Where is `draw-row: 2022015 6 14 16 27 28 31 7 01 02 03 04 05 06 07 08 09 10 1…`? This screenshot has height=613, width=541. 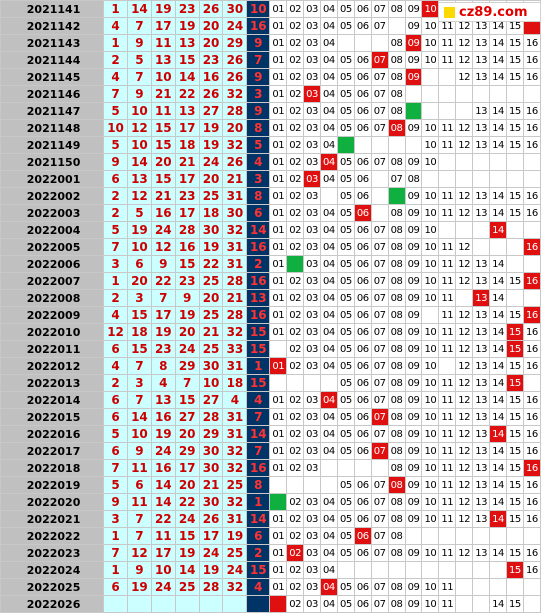 draw-row: 2022015 6 14 16 27 28 31 7 01 02 03 04 05 06 07 08 09 10 1… is located at coordinates (270, 417).